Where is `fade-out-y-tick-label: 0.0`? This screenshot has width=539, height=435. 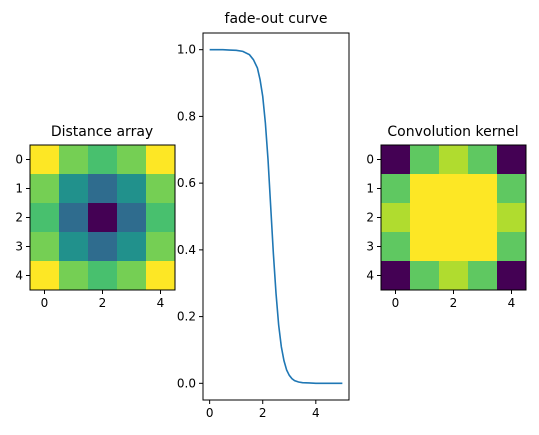 fade-out-y-tick-label: 0.0 is located at coordinates (186, 383).